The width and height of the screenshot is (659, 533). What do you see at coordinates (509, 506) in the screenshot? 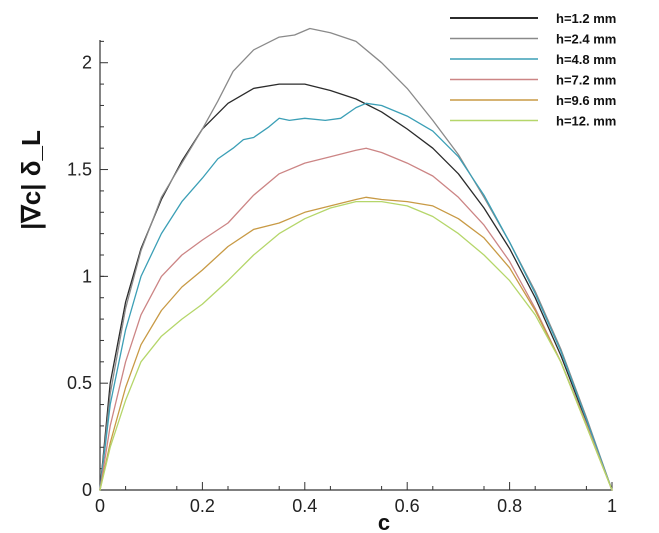
I see `x-tick-label: 0.8` at bounding box center [509, 506].